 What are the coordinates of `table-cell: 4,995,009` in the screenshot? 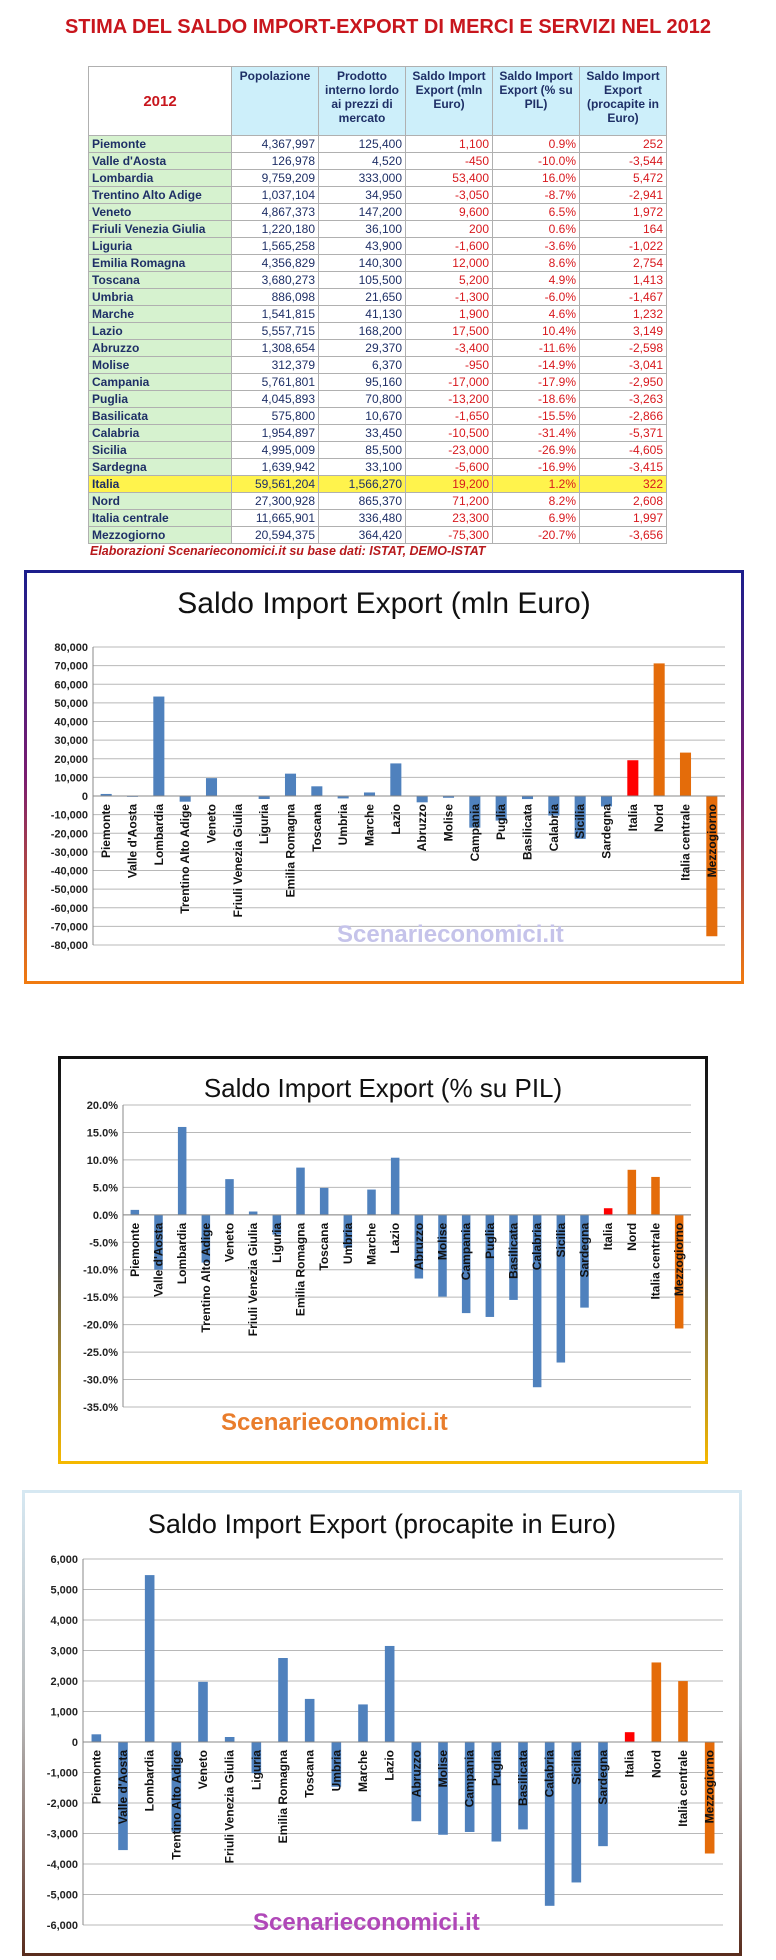 It's located at (275, 450).